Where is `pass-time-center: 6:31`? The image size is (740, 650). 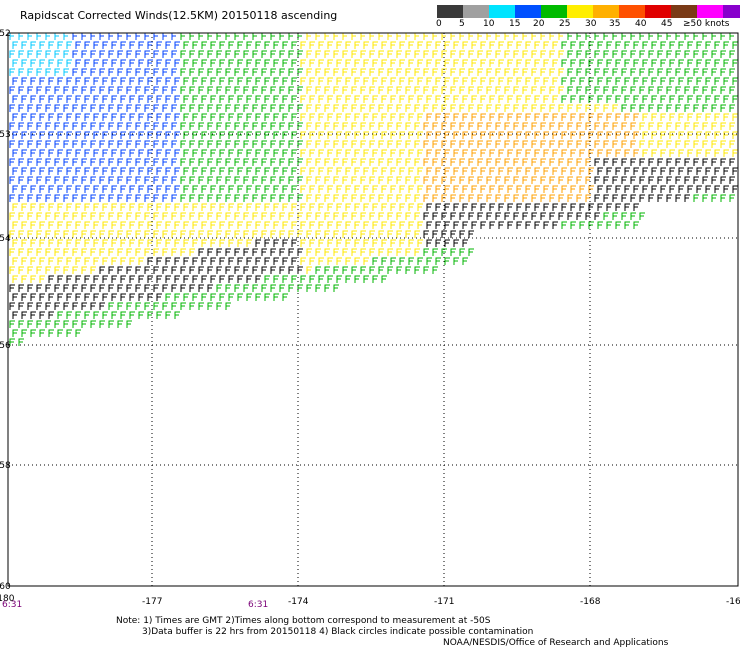
pass-time-center: 6:31 is located at coordinates (258, 605).